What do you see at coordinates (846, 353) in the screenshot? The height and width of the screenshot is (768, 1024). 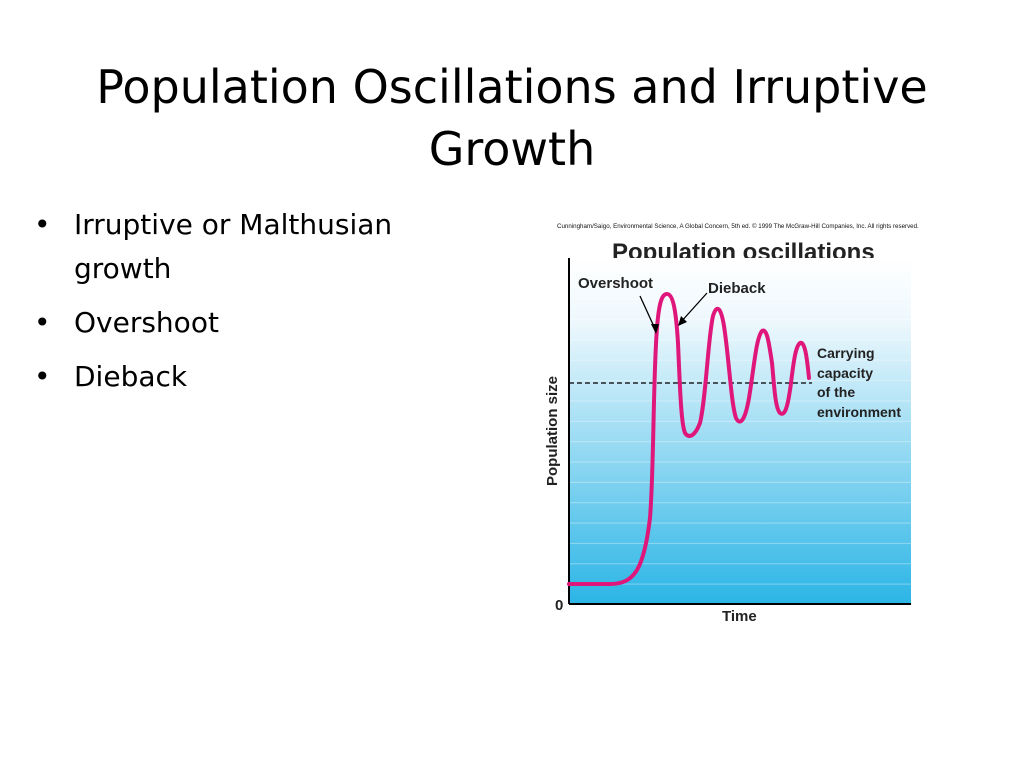 I see `carrying-capacity-label-1: Carrying` at bounding box center [846, 353].